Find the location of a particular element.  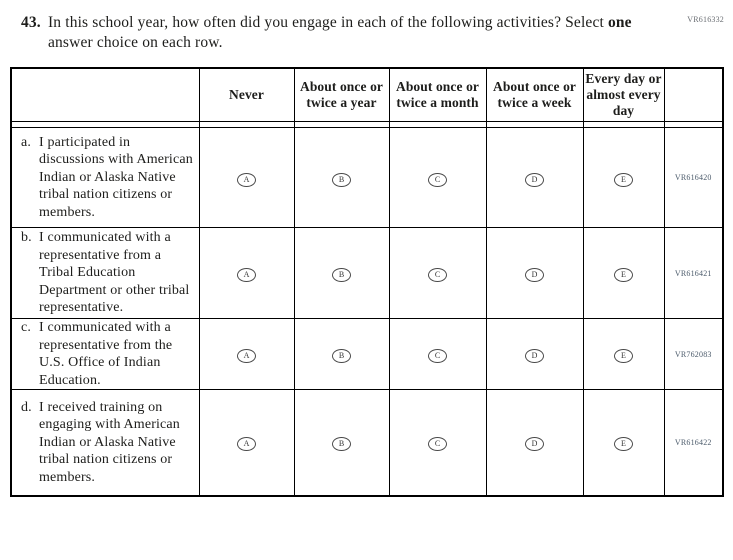

header-blank-code is located at coordinates (693, 94).